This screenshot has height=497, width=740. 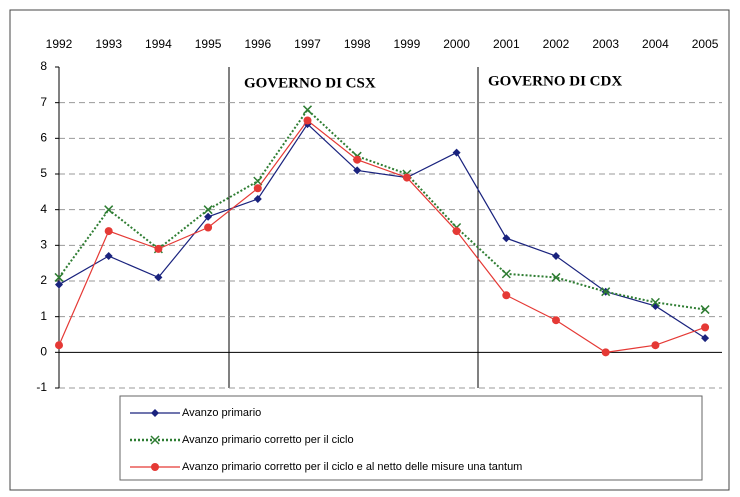 What do you see at coordinates (407, 44) in the screenshot?
I see `x-tick-label: 1999` at bounding box center [407, 44].